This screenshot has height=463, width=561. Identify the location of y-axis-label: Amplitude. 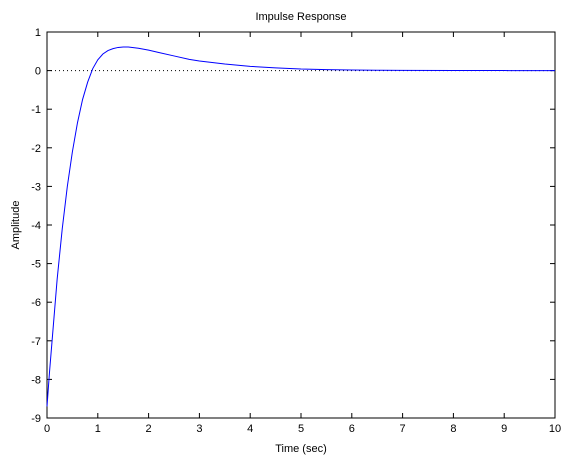
(16, 225).